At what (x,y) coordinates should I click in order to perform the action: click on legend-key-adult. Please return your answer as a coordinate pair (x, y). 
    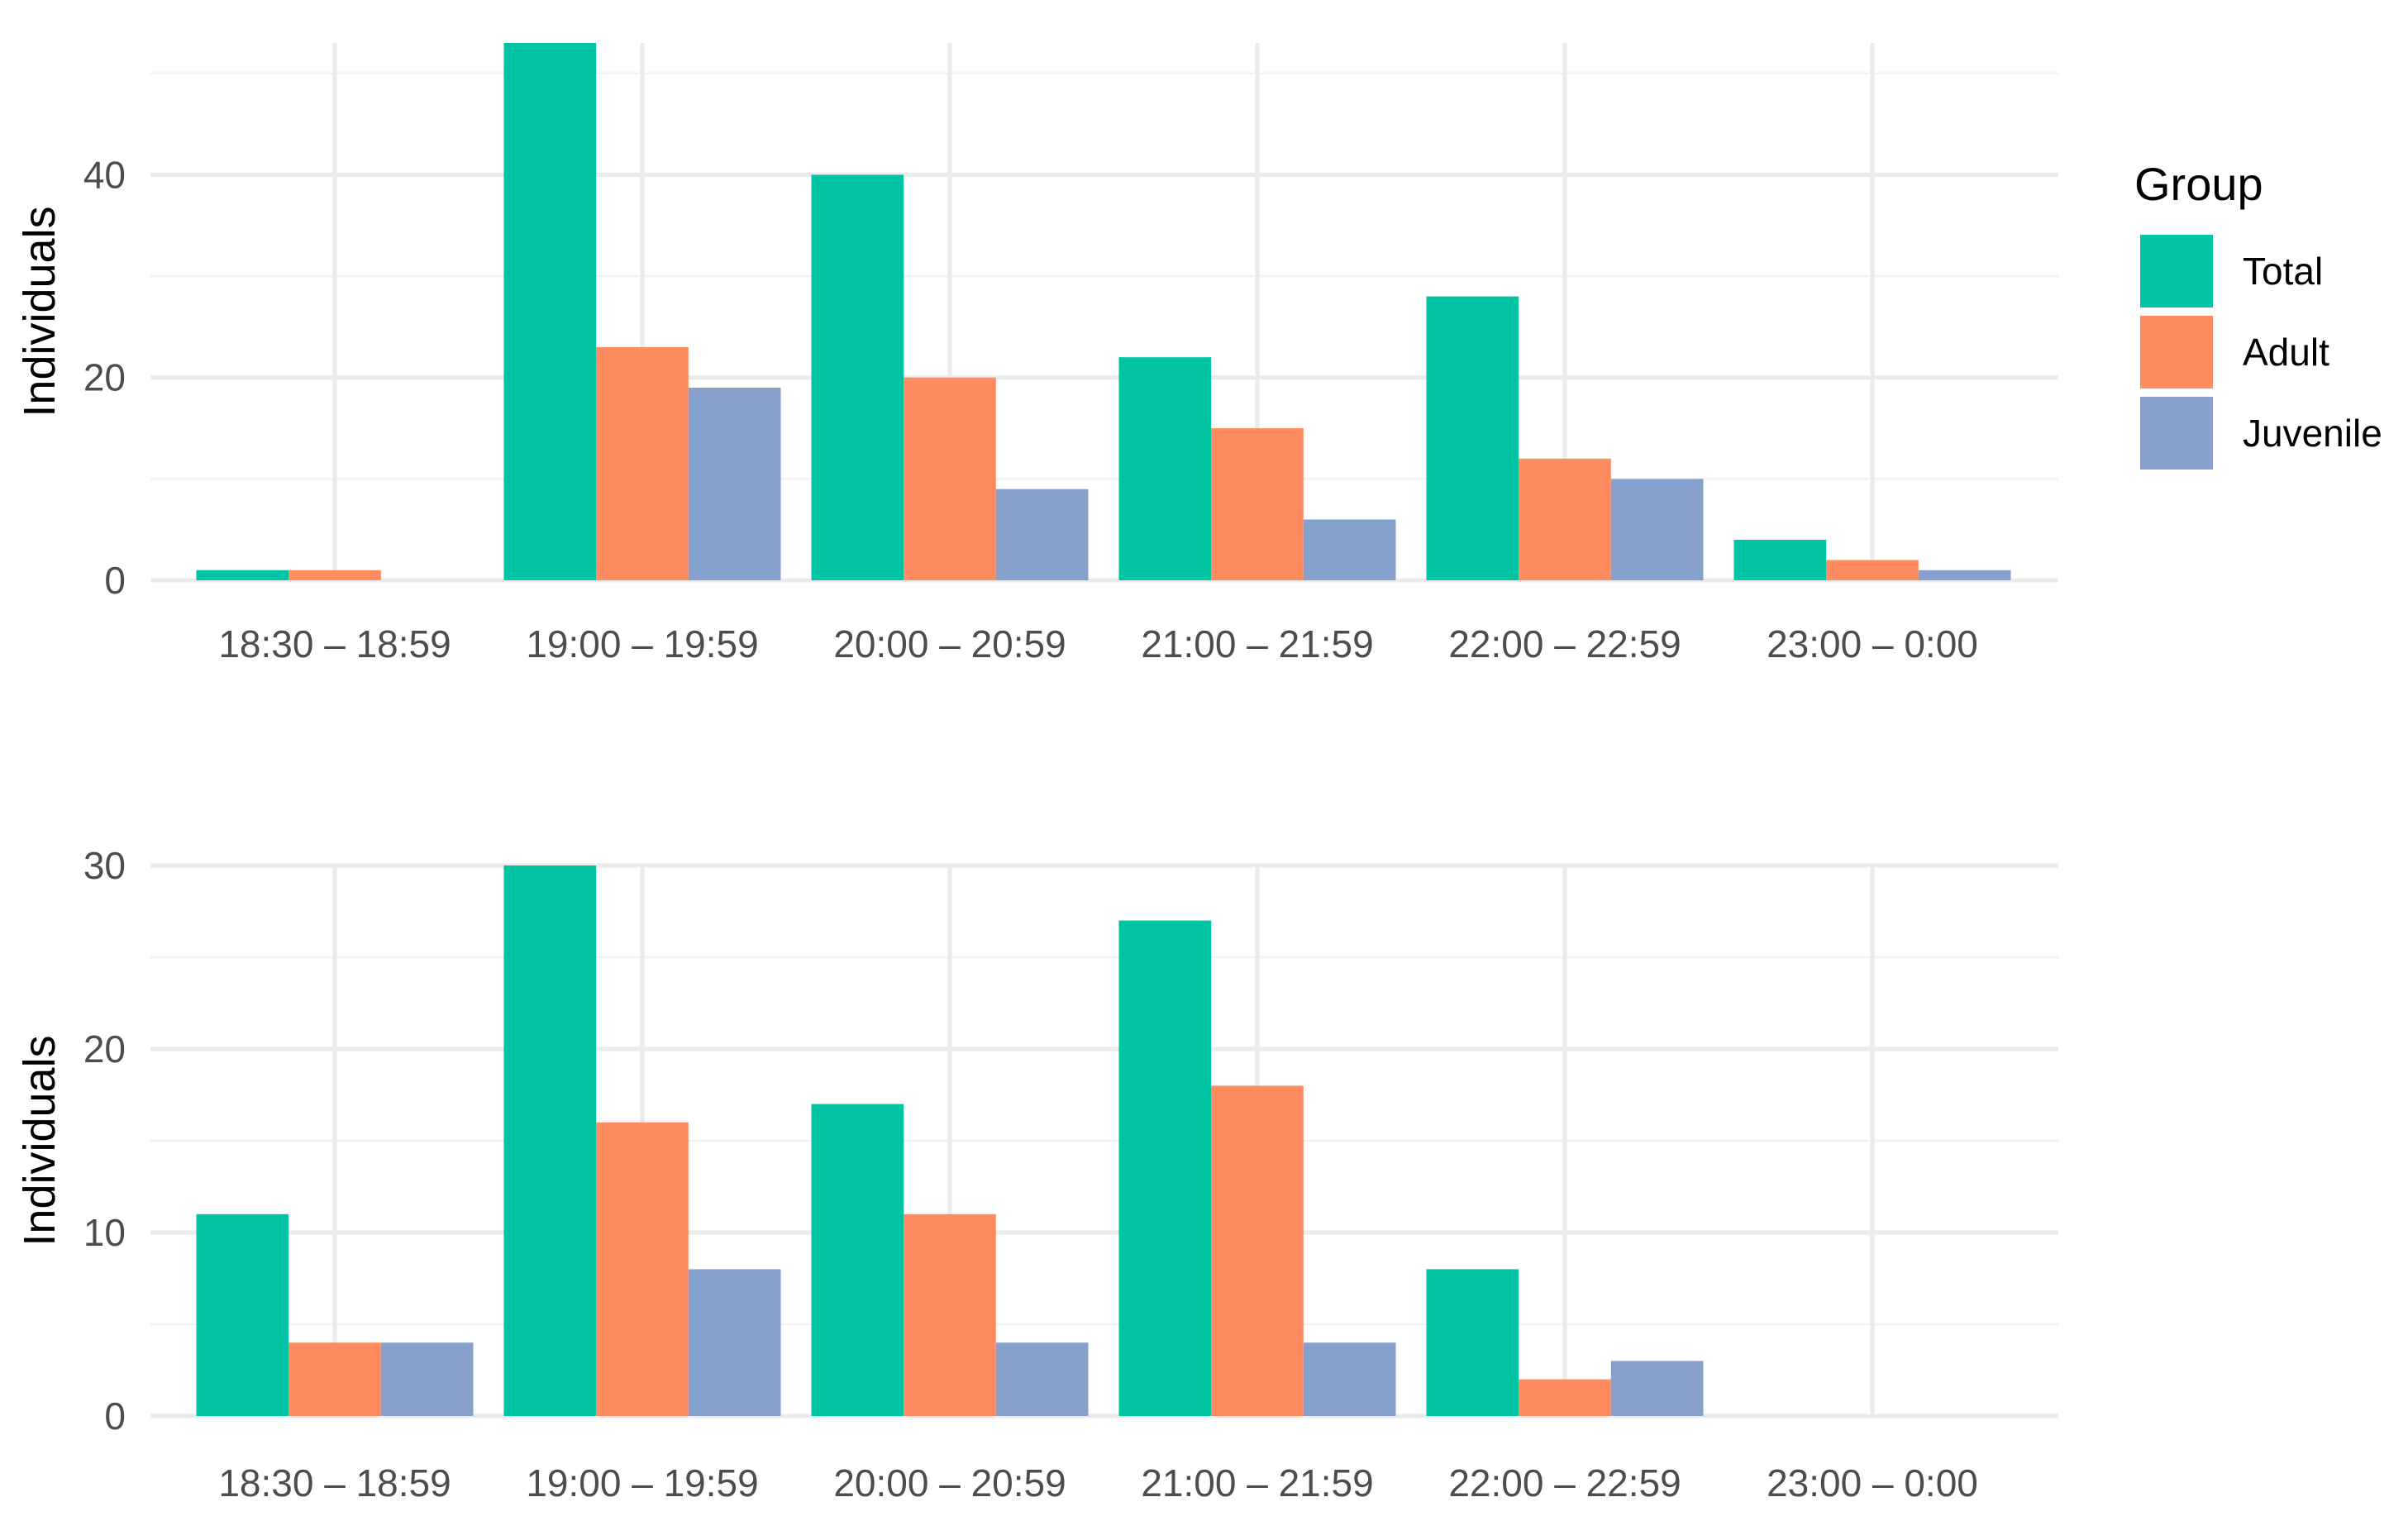
    Looking at the image, I should click on (2176, 353).